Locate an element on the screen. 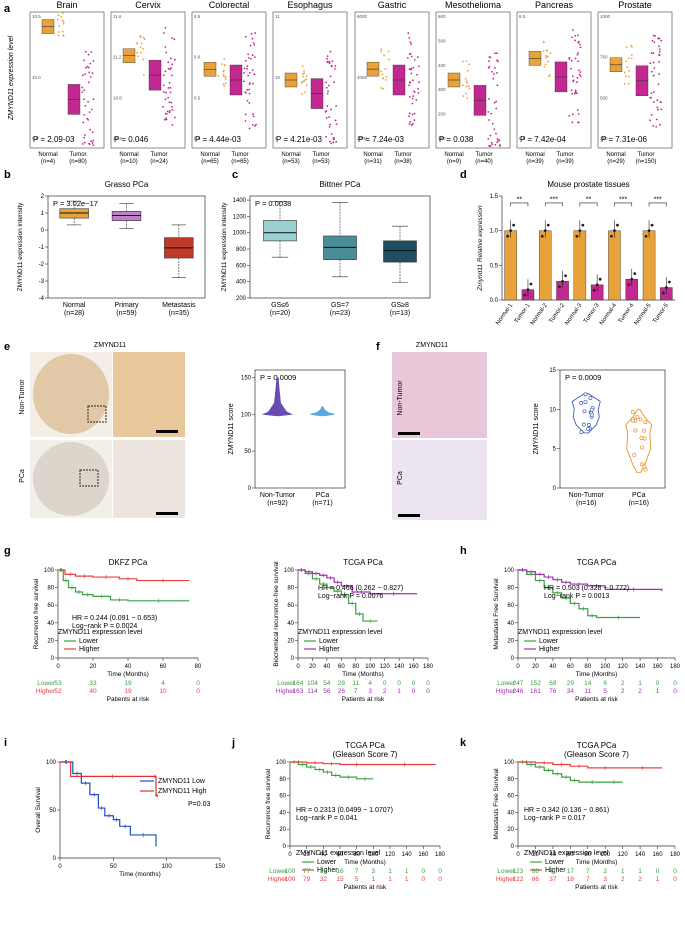  panel-a-pvalue: P = 7.31e-06 is located at coordinates (624, 139).